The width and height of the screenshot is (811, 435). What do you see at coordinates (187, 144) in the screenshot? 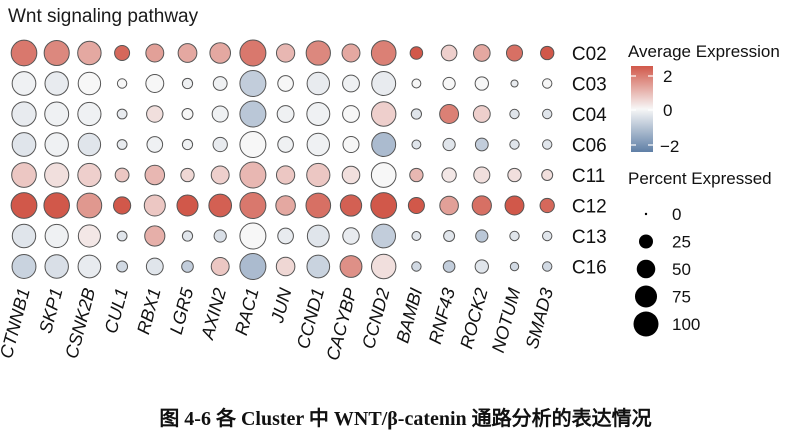
I see `dot-lgr5-c06` at bounding box center [187, 144].